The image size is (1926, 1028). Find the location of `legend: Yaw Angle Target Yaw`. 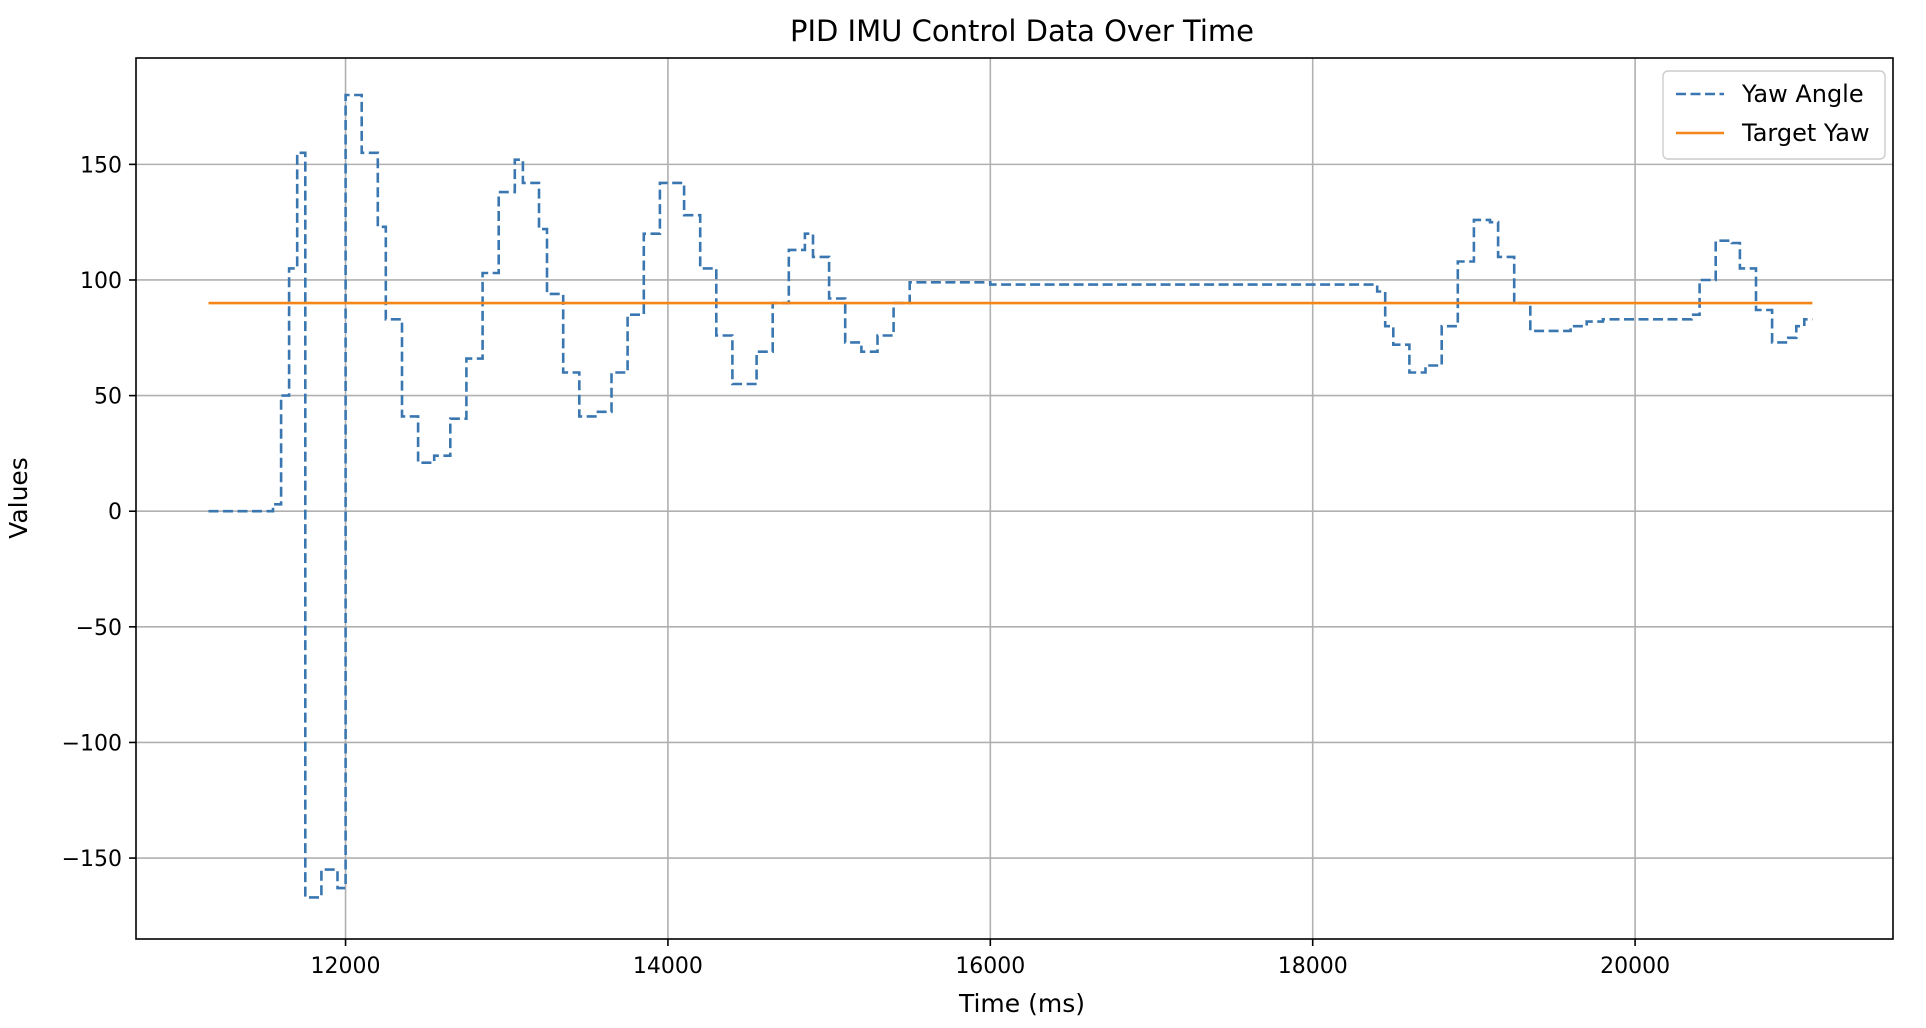

legend: Yaw Angle Target Yaw is located at coordinates (1774, 115).